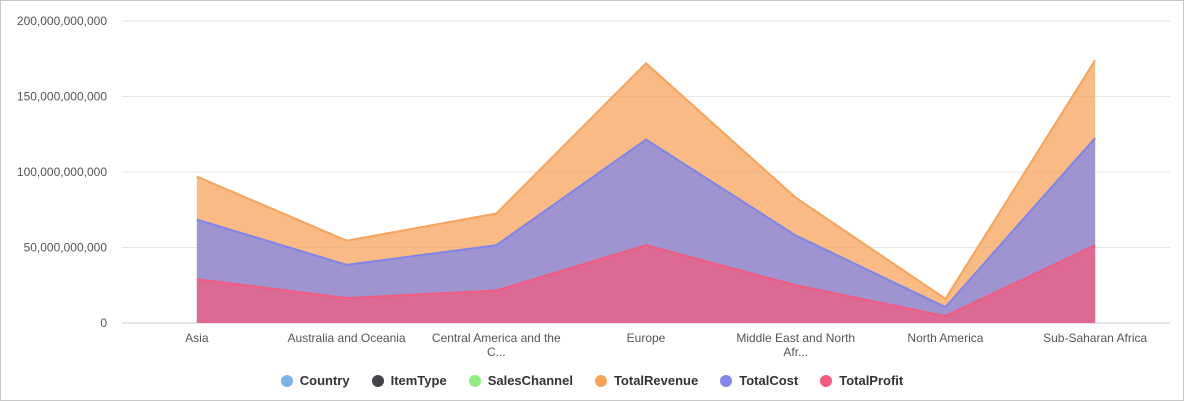 Image resolution: width=1184 pixels, height=401 pixels. Describe the element at coordinates (646, 338) in the screenshot. I see `x-tick-label: Europe` at that location.